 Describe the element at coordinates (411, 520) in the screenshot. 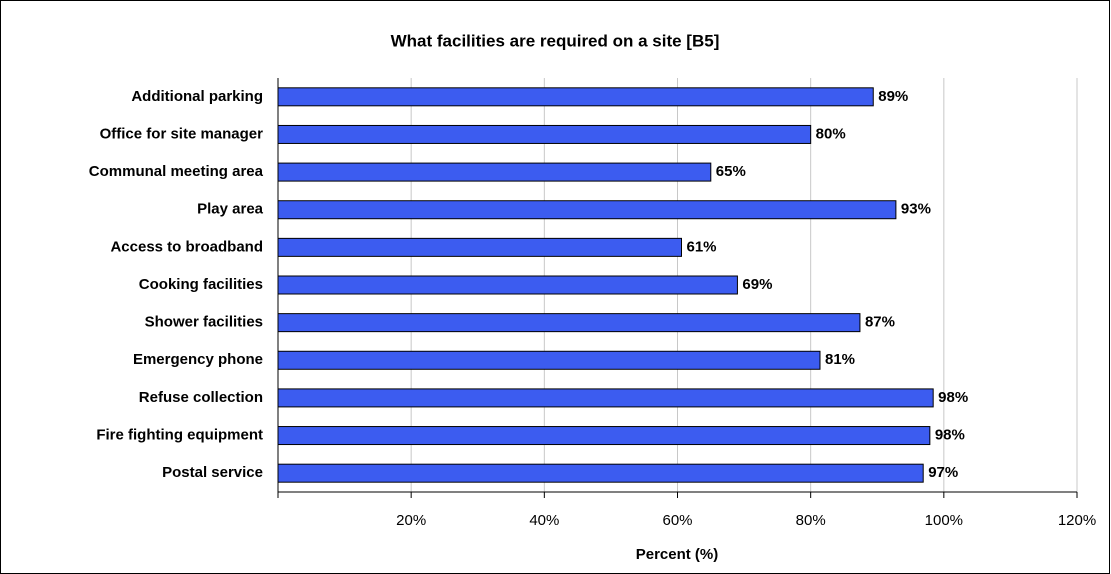

I see `x-tick-label: 20%` at that location.